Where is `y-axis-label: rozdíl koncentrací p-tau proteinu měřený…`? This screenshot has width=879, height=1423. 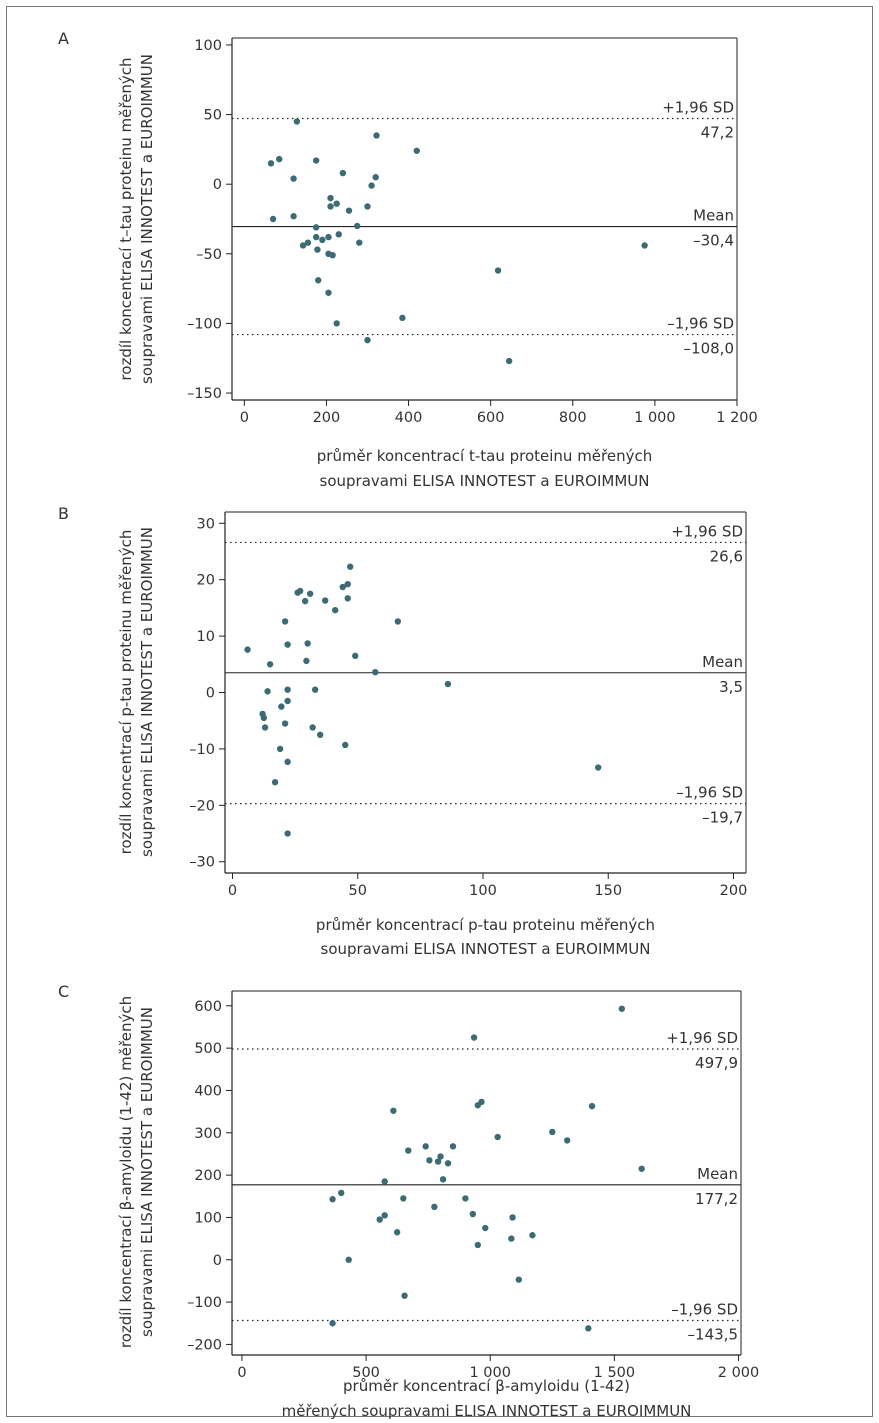
y-axis-label: rozdíl koncentrací p-tau proteinu měřený… is located at coordinates (126, 692).